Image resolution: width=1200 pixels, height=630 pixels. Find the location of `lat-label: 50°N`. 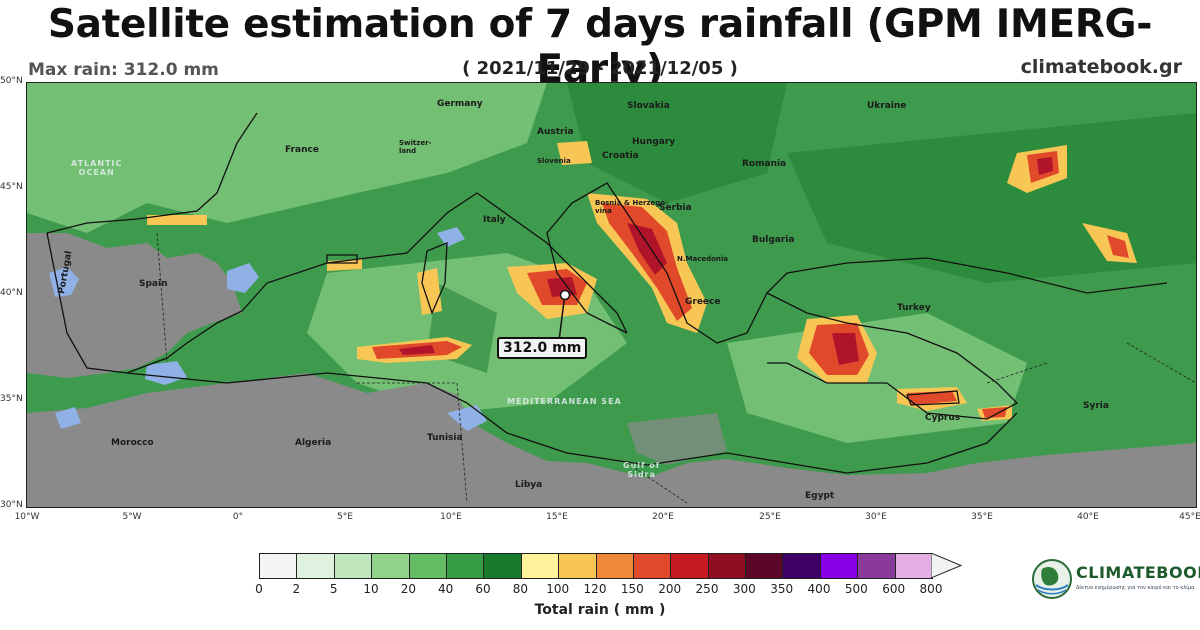

lat-label: 50°N is located at coordinates (11, 81).